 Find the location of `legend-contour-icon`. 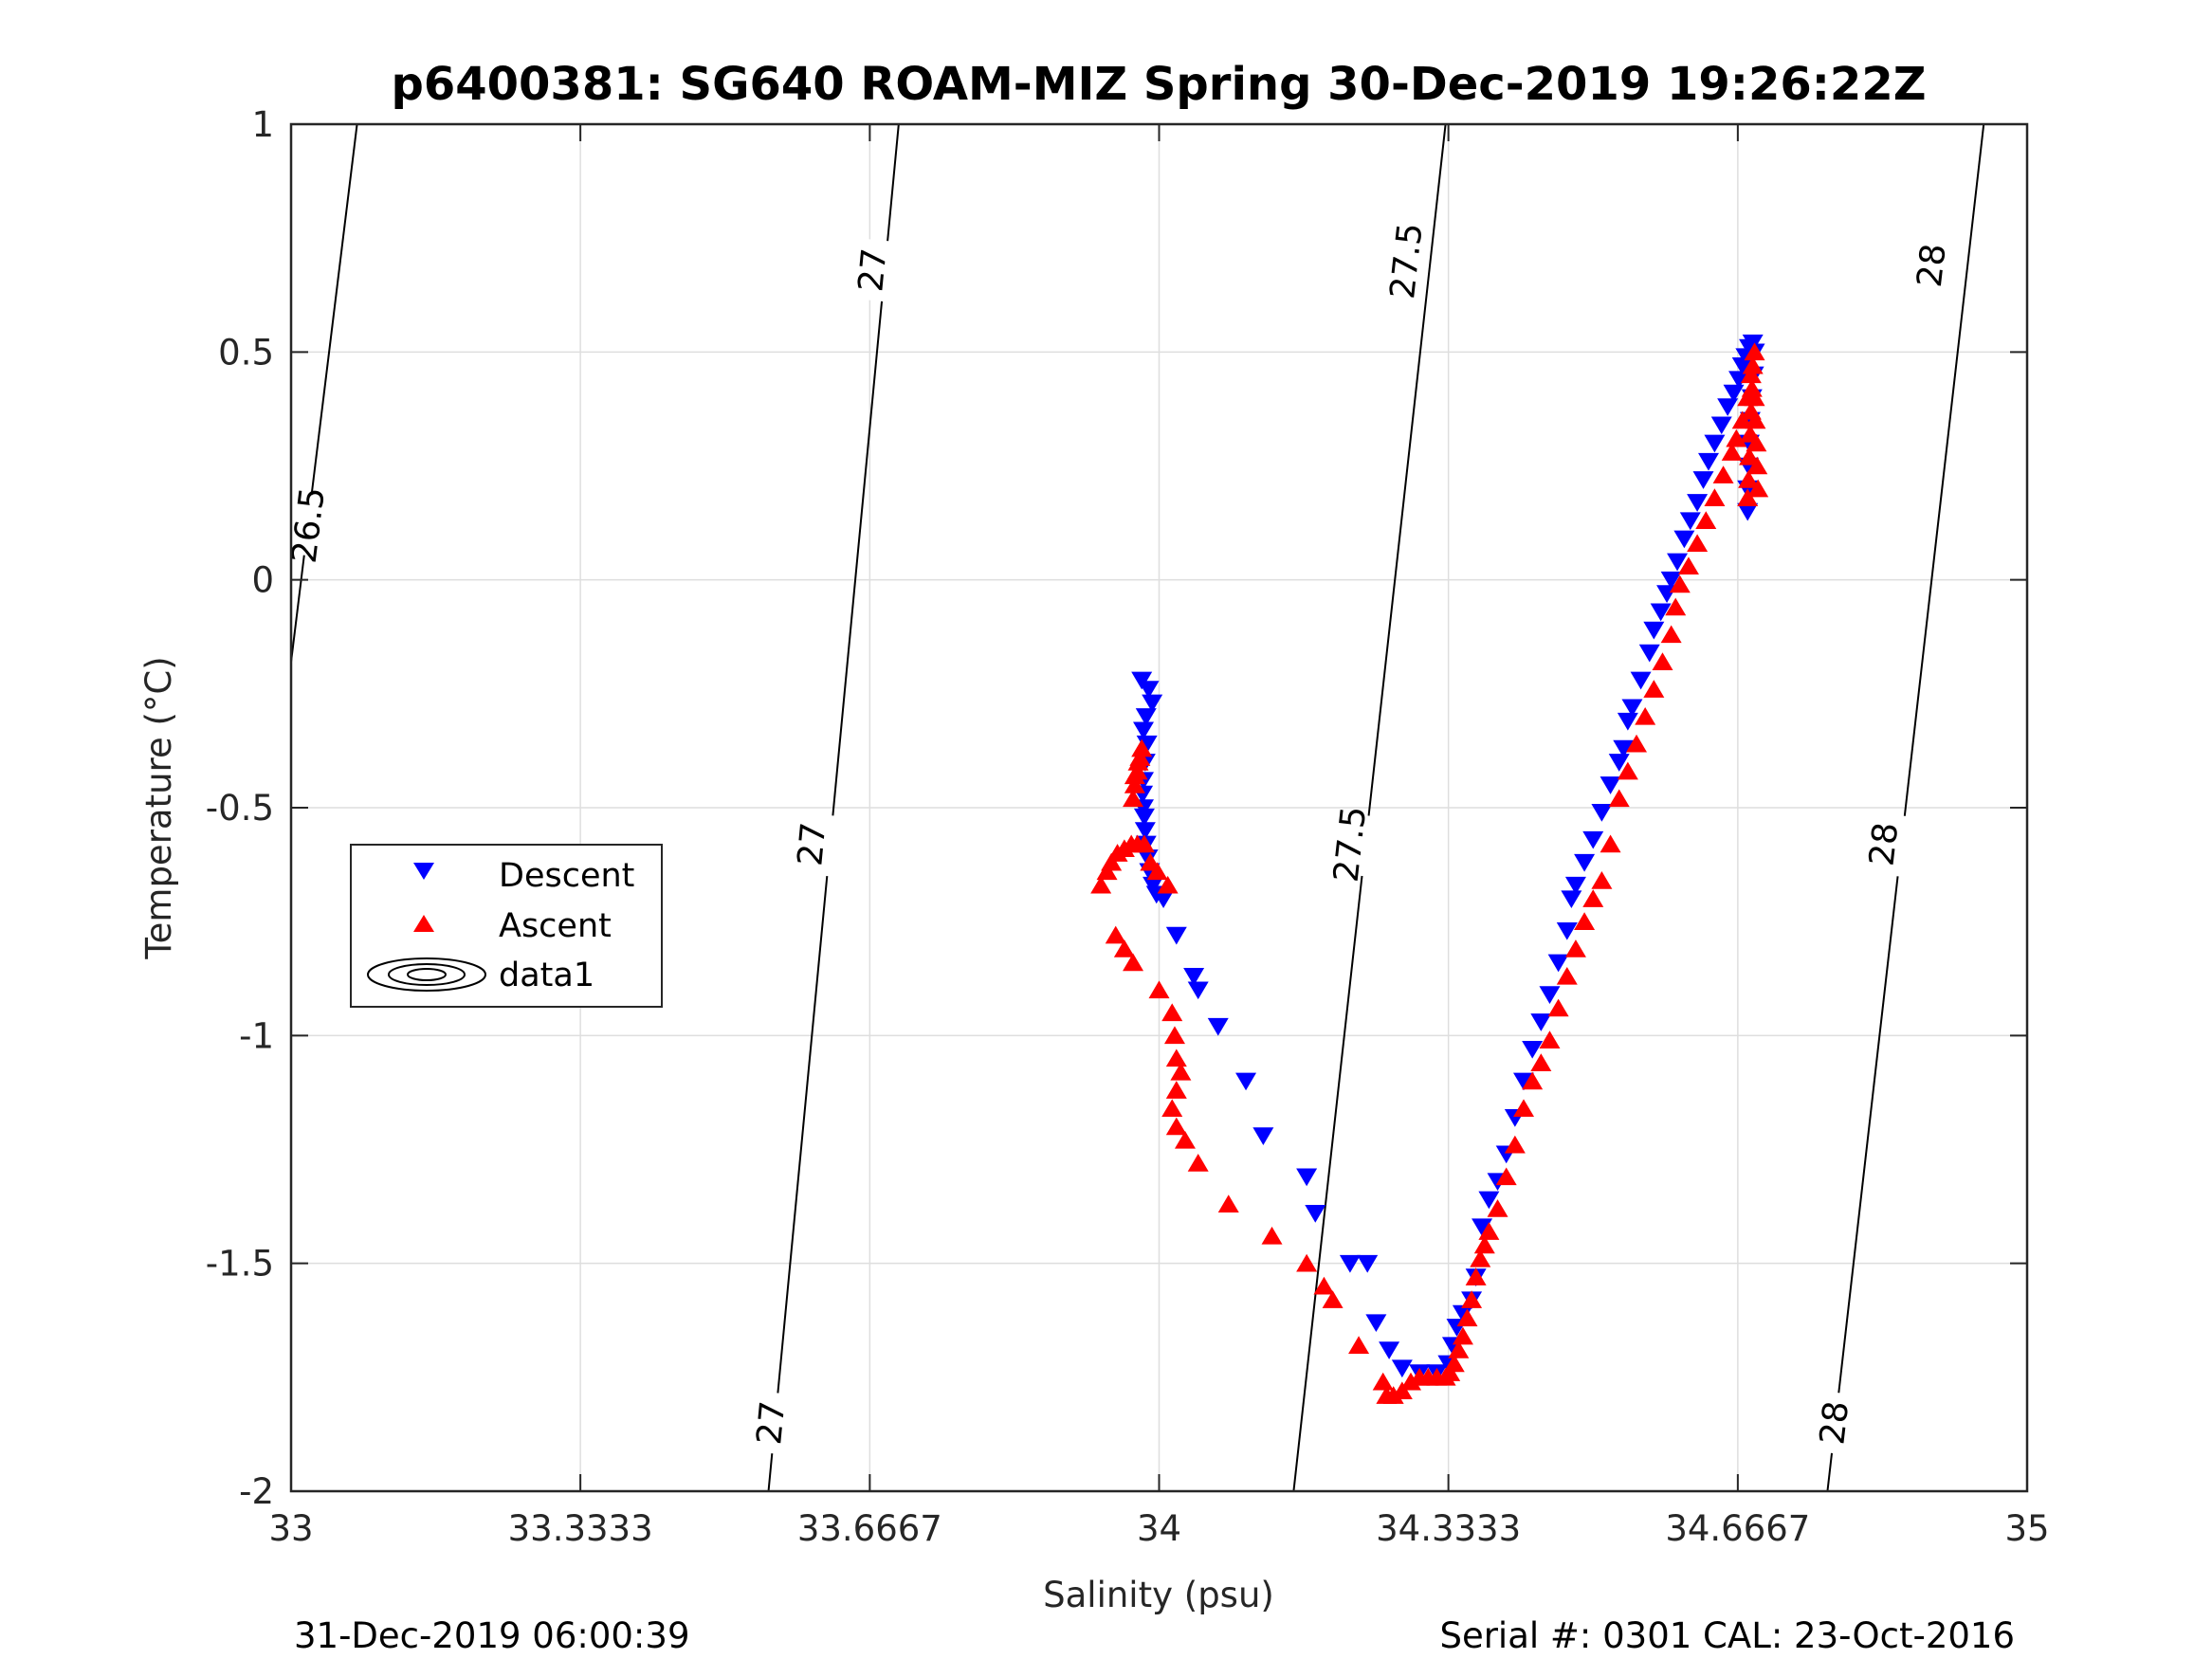

legend-contour-icon is located at coordinates (426, 974).